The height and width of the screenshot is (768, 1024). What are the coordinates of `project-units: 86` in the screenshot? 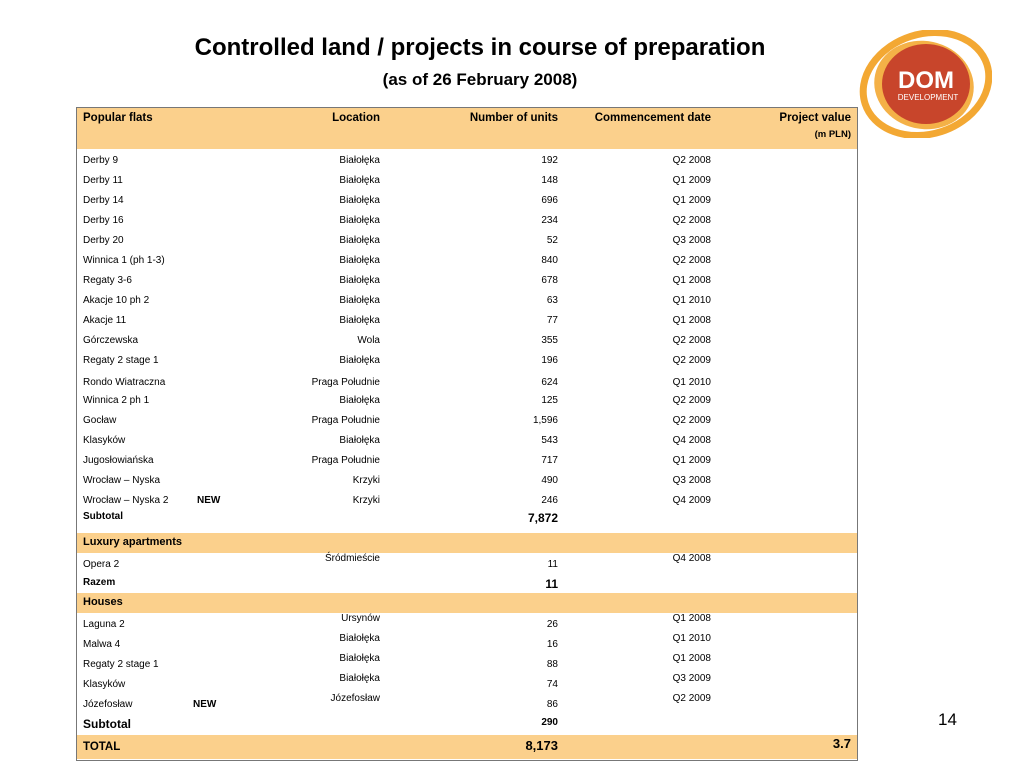 It's located at (552, 704).